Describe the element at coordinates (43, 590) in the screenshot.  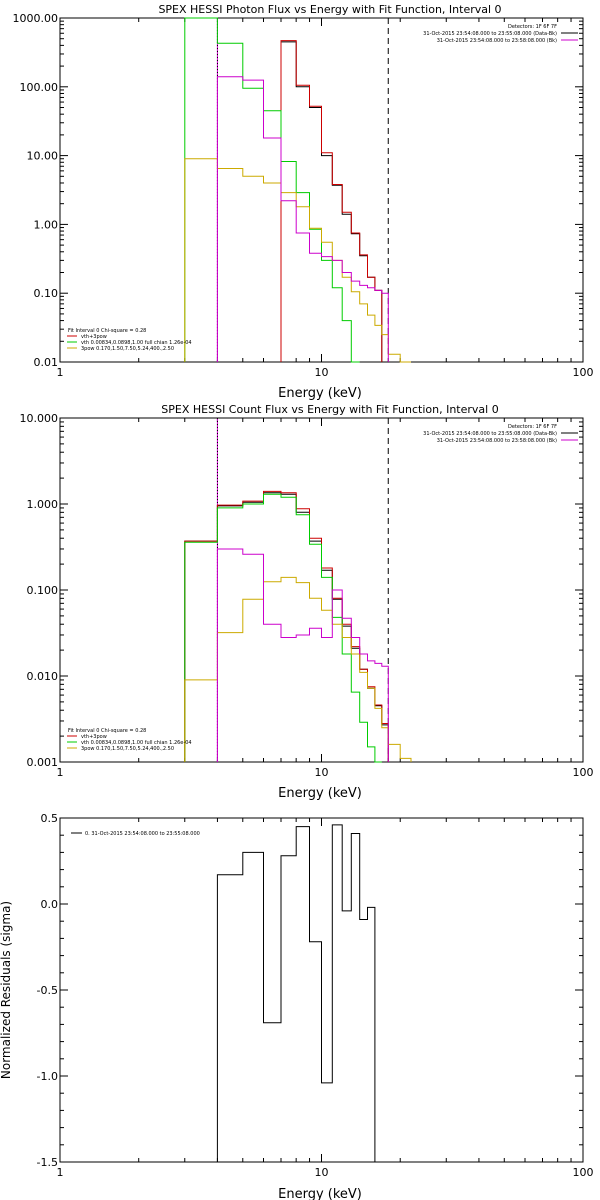
I see `y-tick-label: 0.100` at that location.